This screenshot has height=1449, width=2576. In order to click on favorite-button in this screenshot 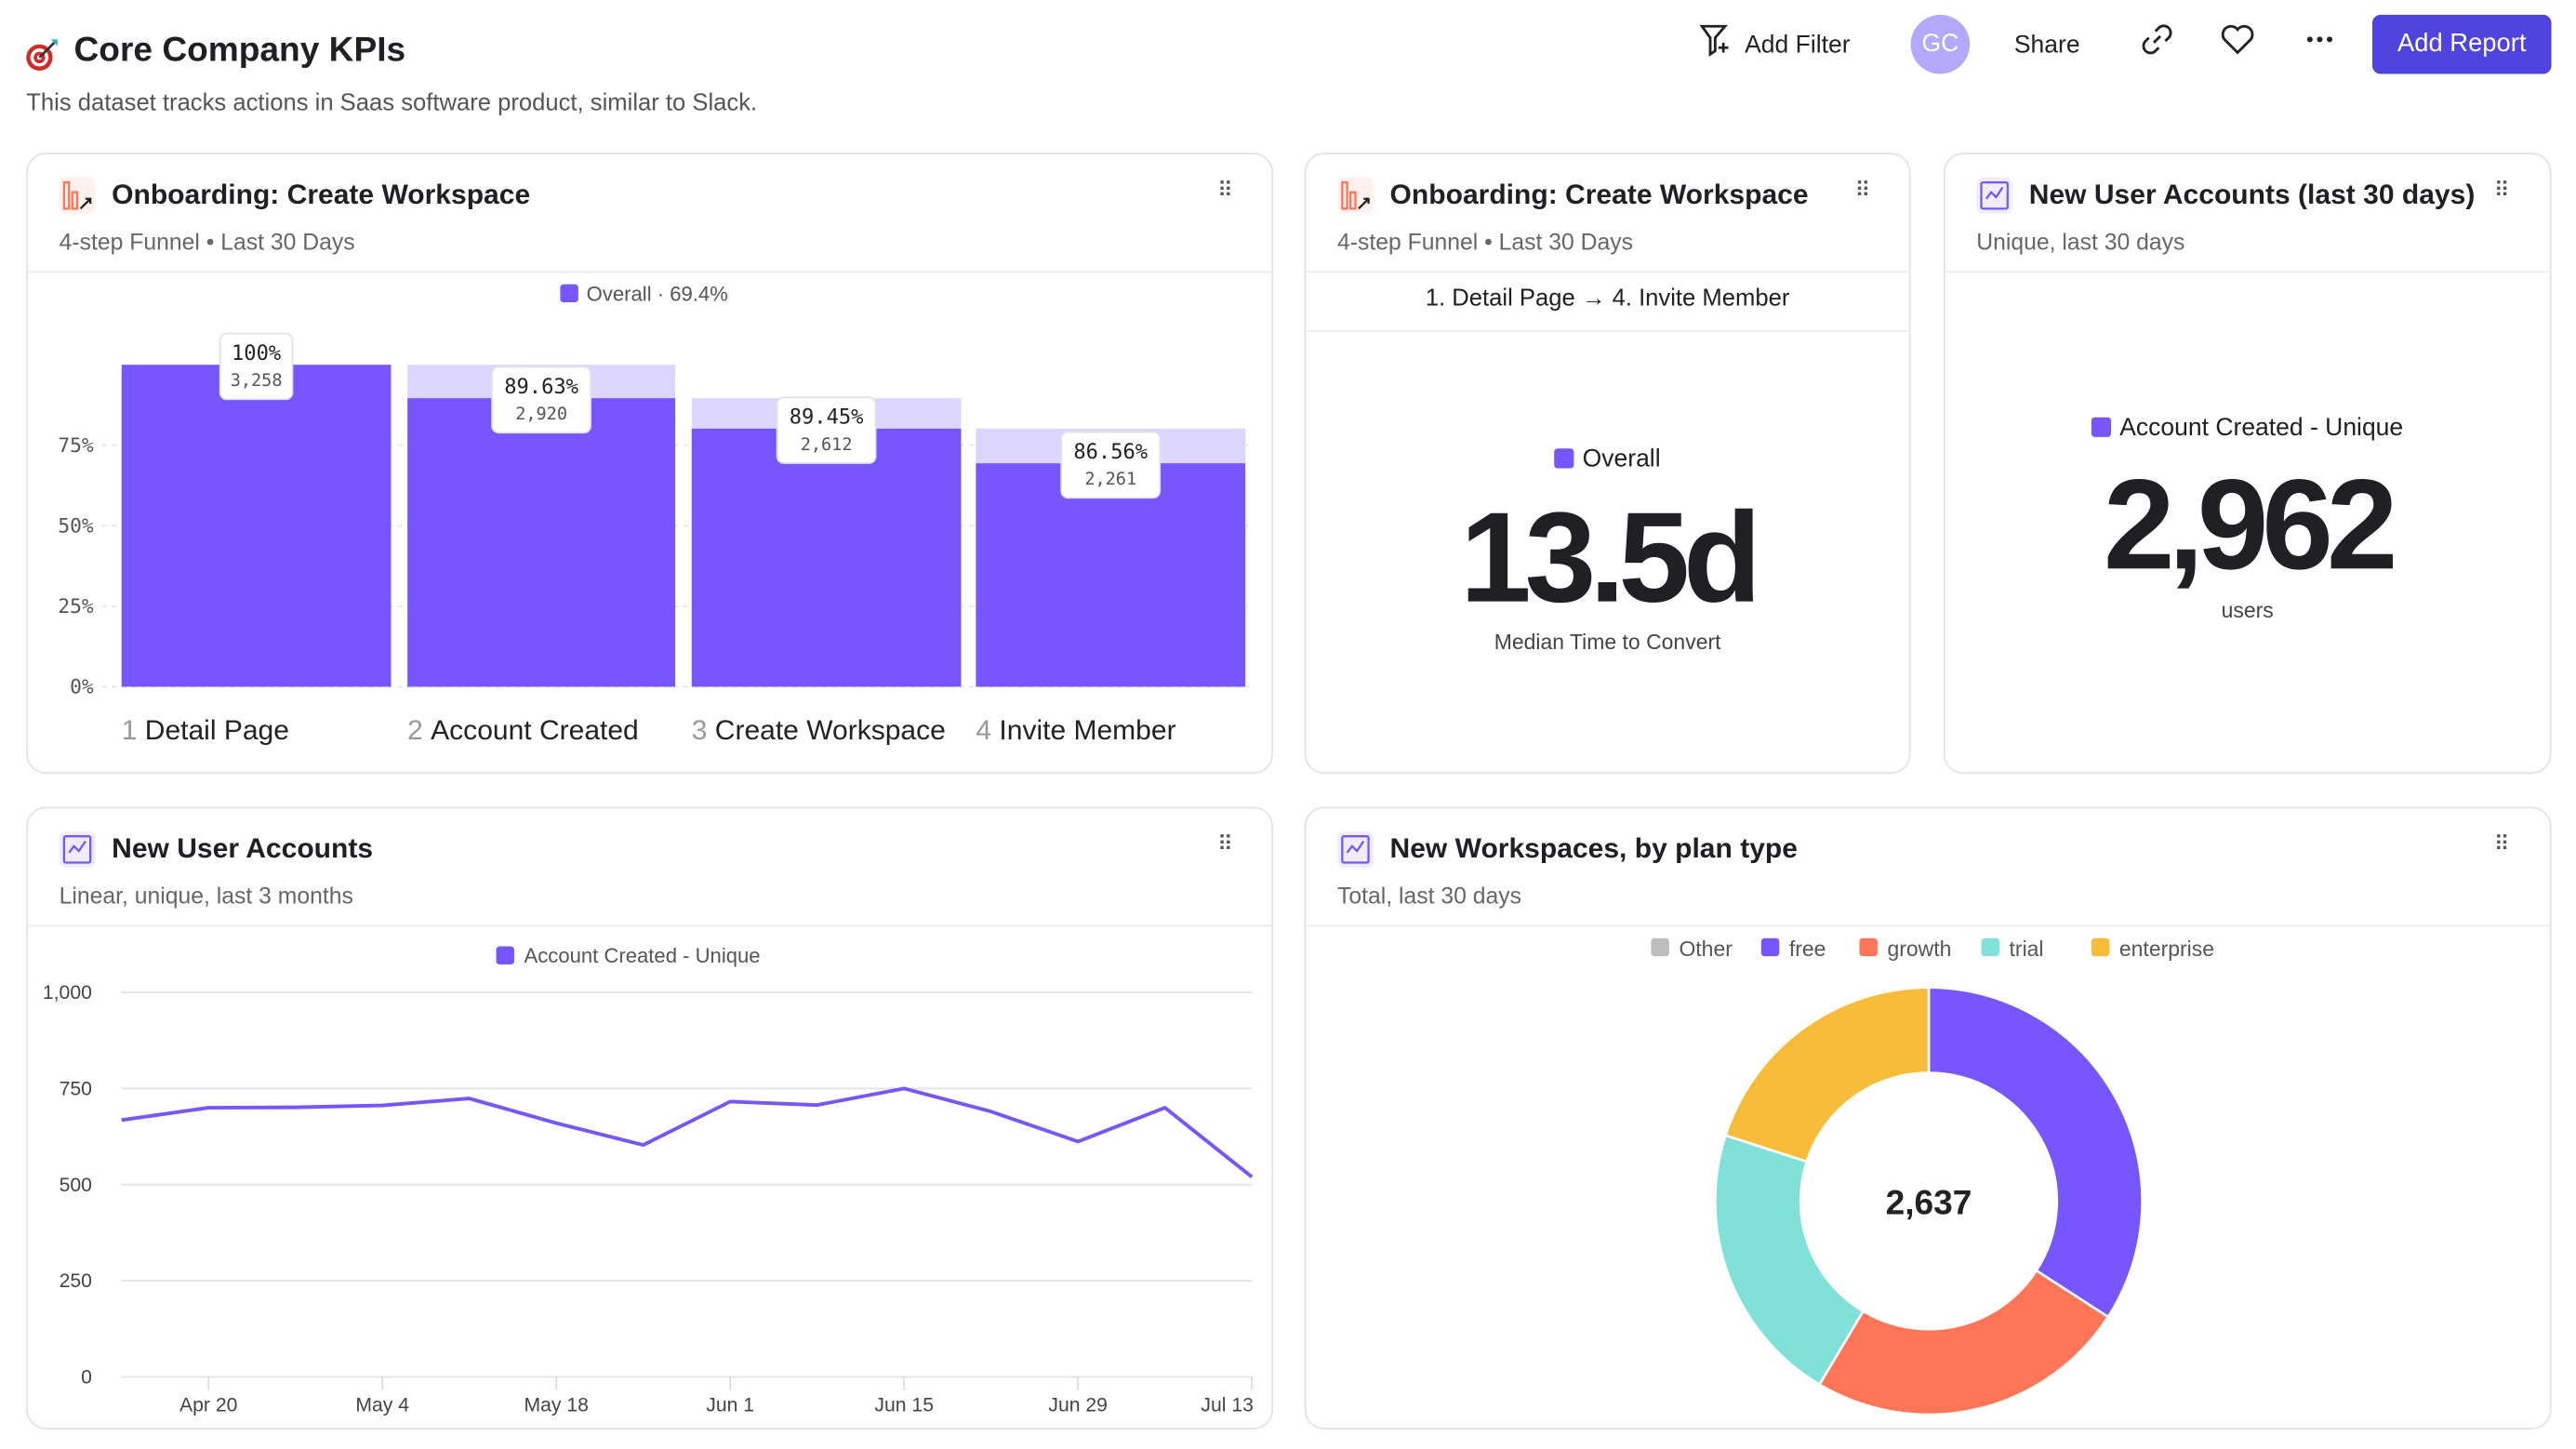, I will do `click(2238, 44)`.